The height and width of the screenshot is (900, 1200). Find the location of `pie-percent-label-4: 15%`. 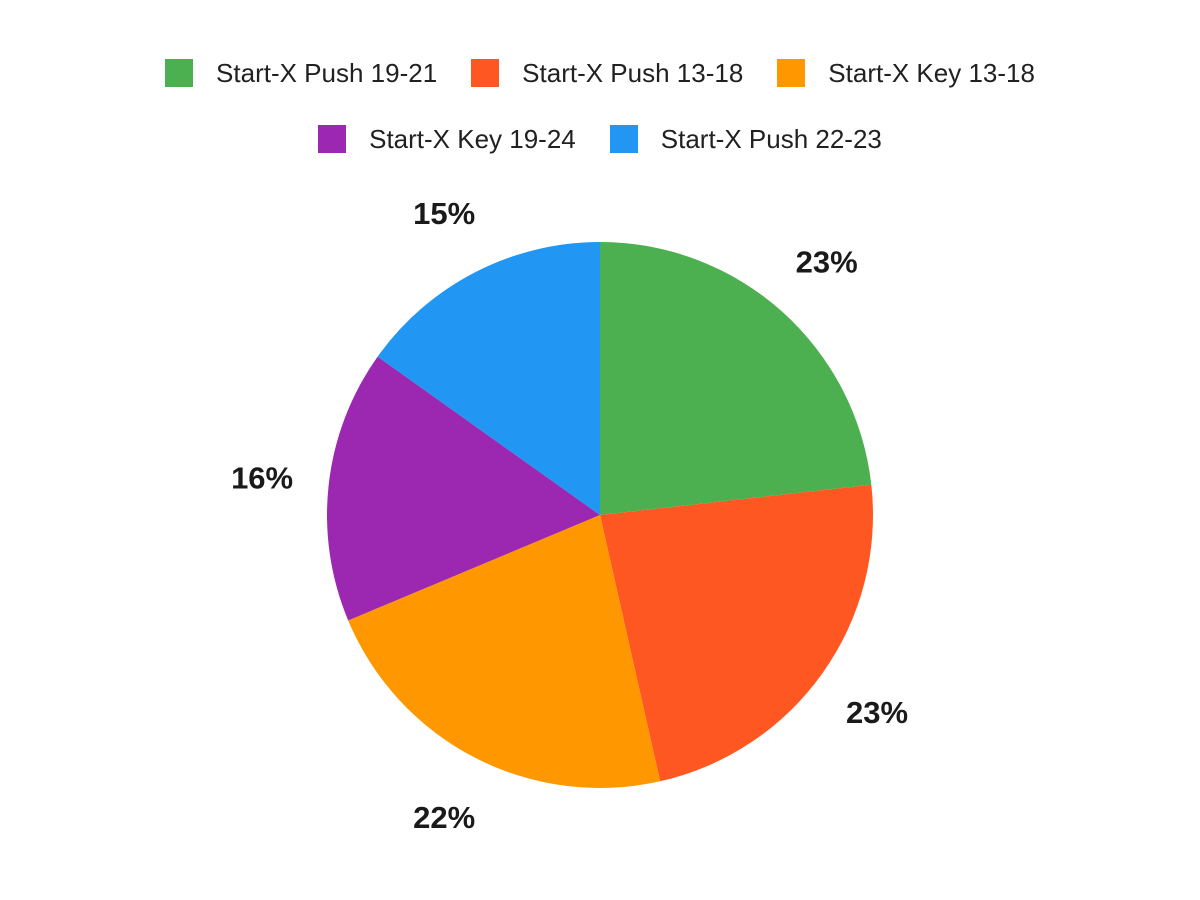

pie-percent-label-4: 15% is located at coordinates (444, 213).